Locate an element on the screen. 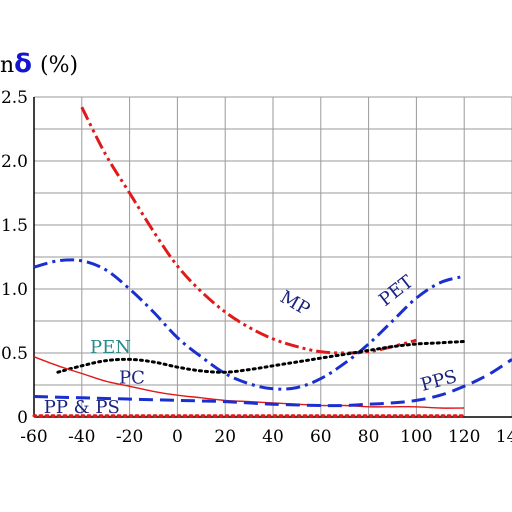 This screenshot has width=512, height=512. x-tick-label: 0 is located at coordinates (177, 437).